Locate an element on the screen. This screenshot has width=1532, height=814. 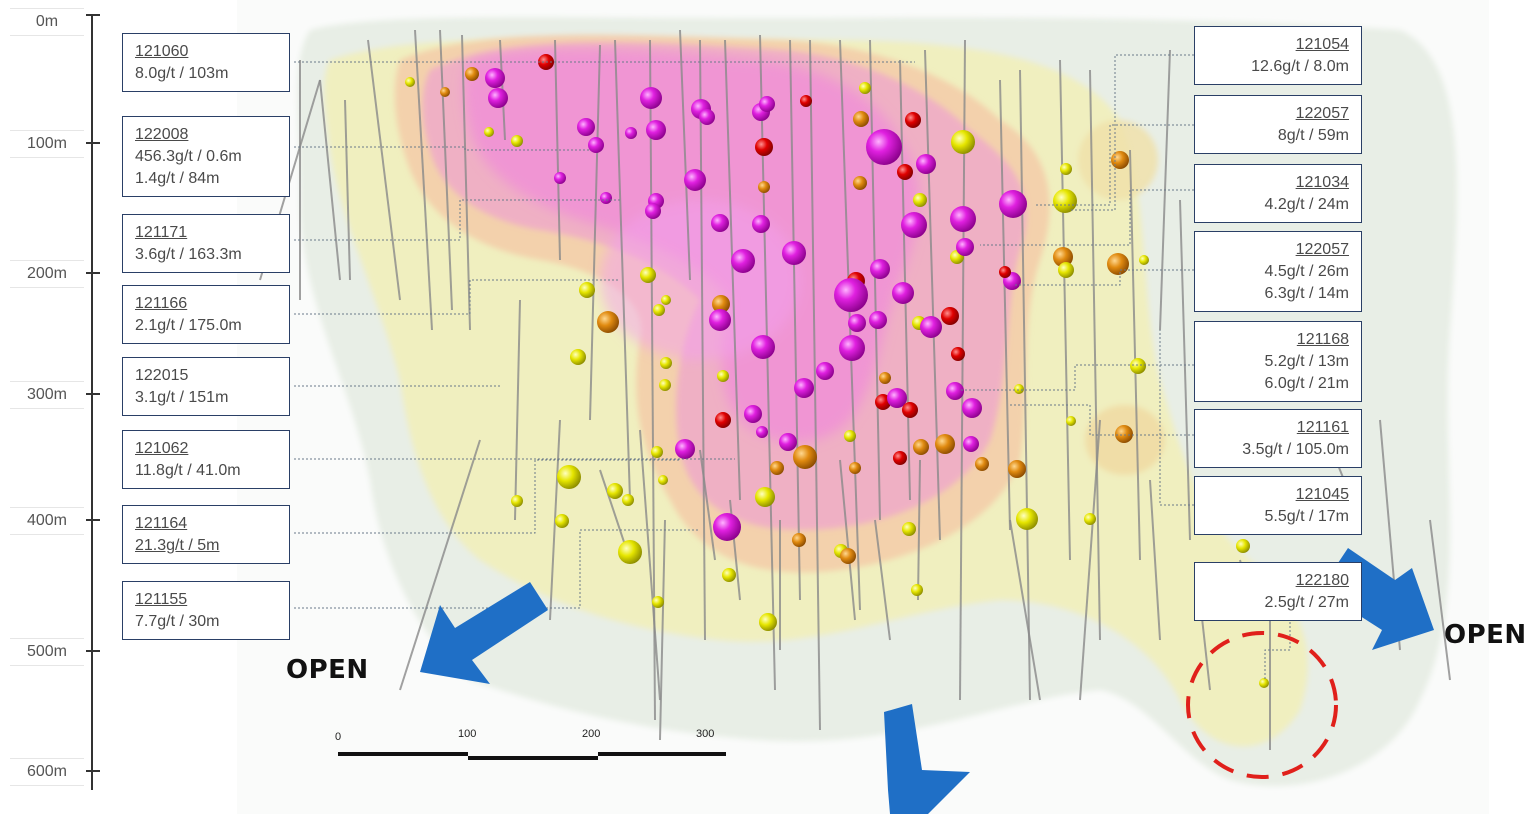
scale-bar is located at coordinates (532, 756).